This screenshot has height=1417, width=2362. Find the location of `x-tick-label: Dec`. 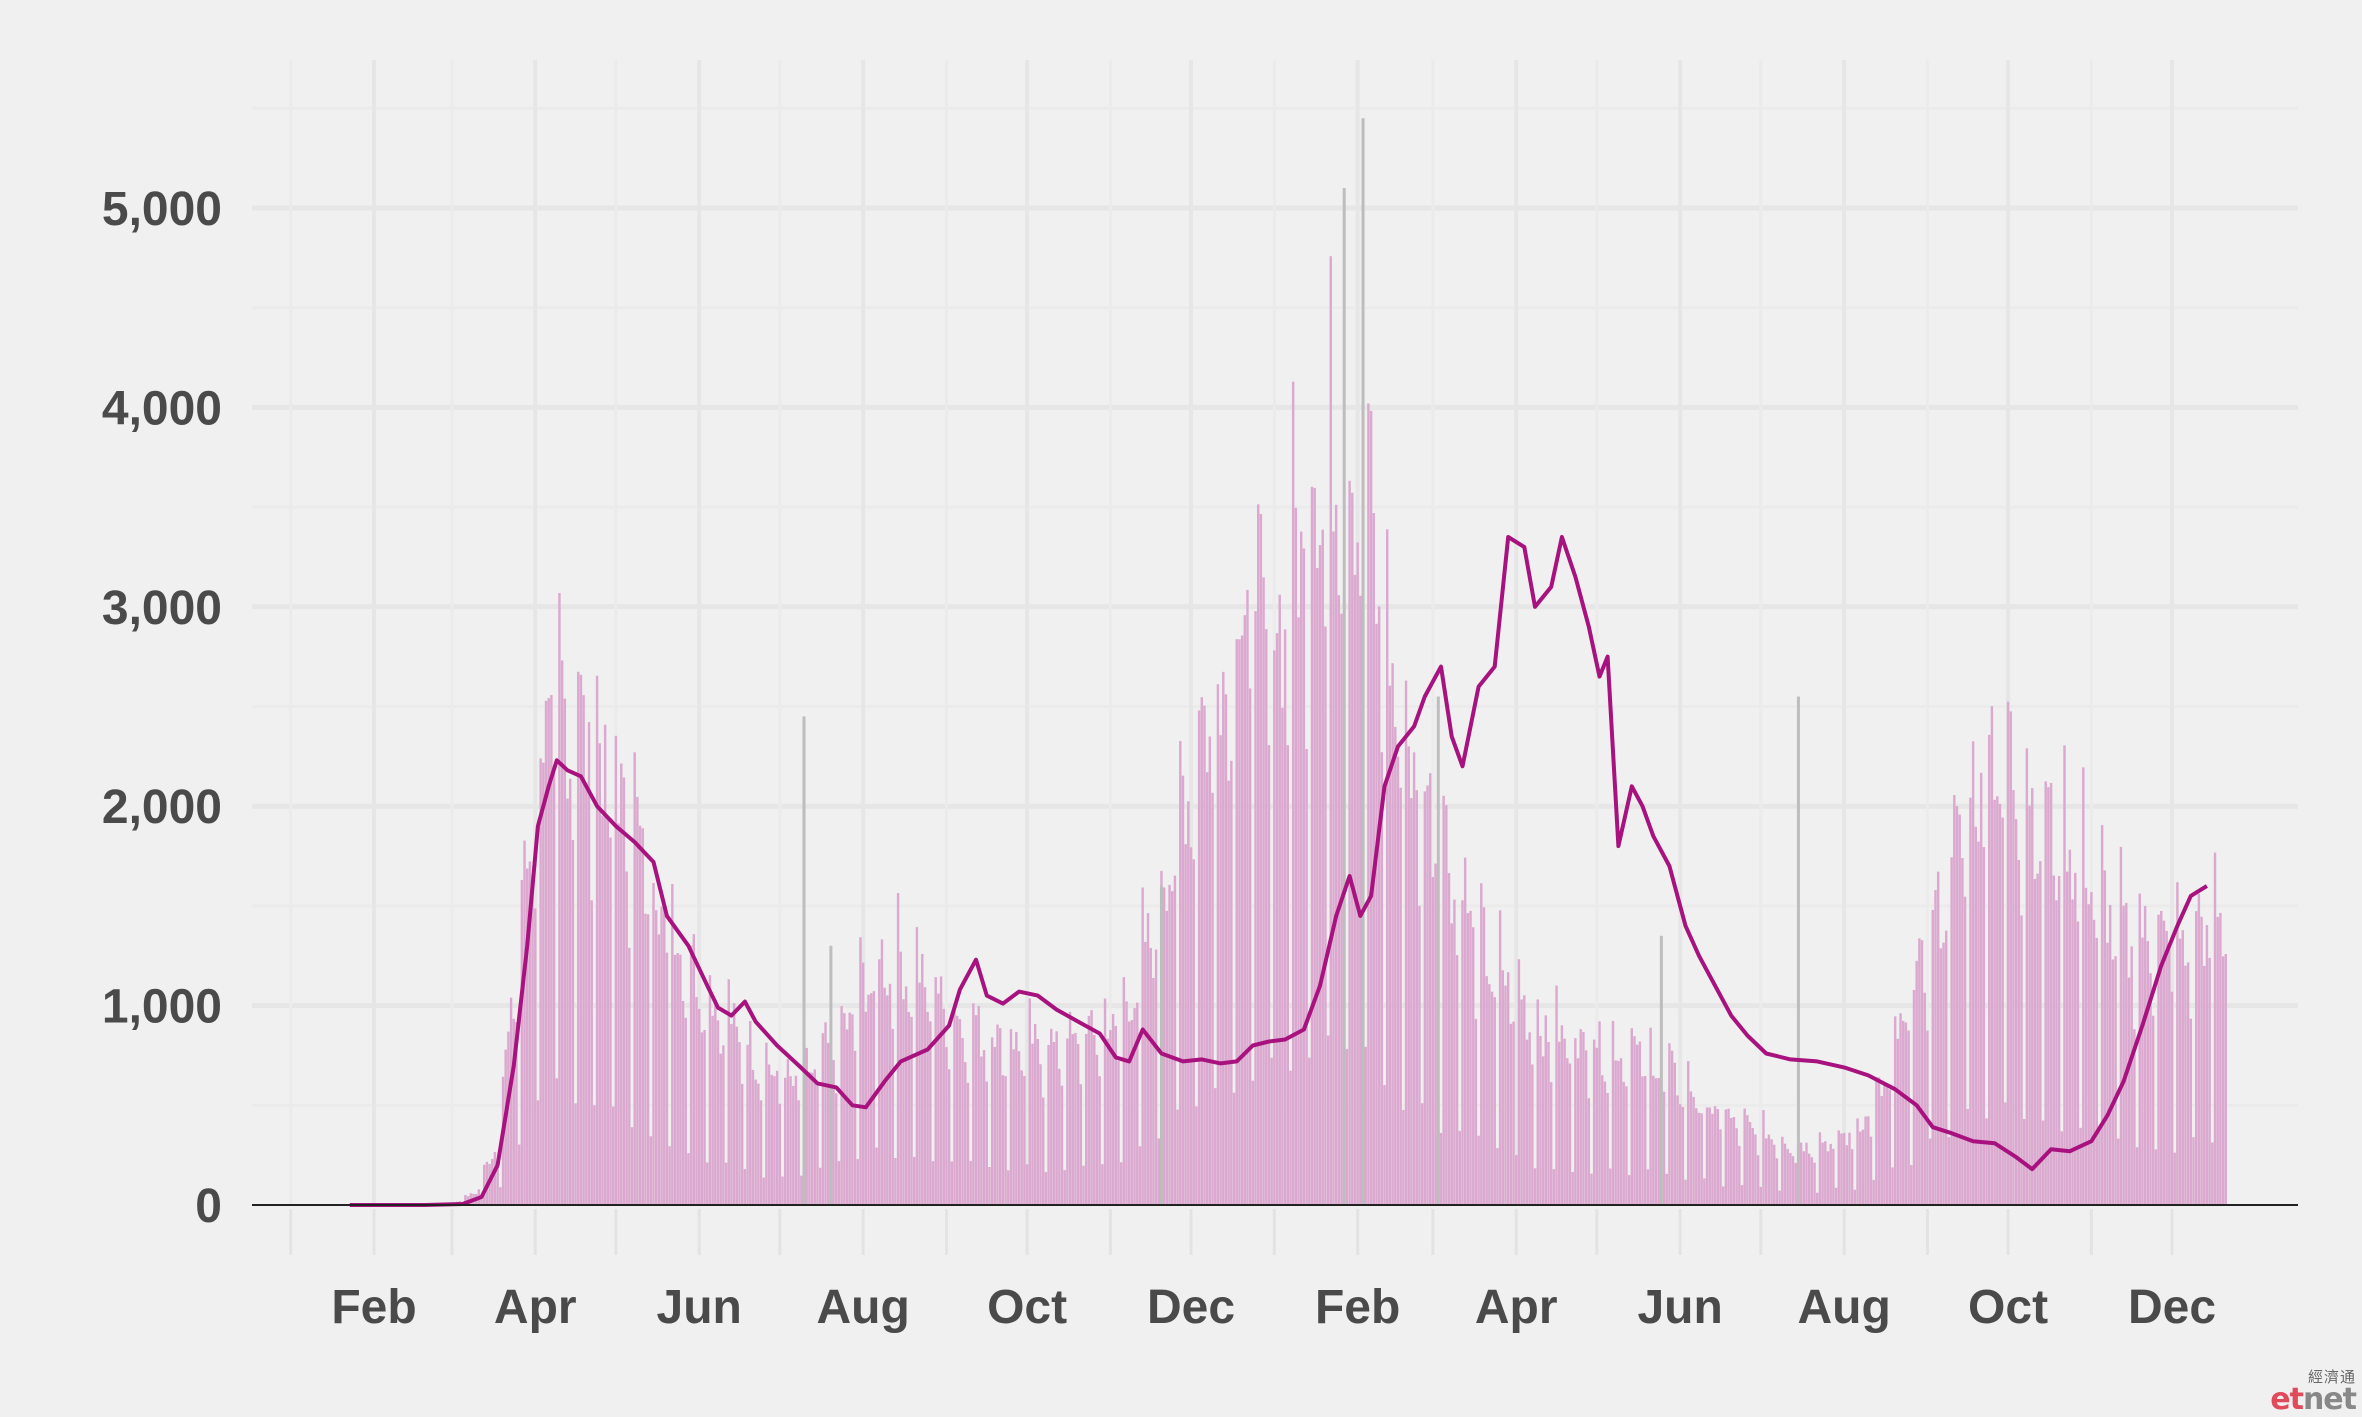

x-tick-label: Dec is located at coordinates (1191, 1307).